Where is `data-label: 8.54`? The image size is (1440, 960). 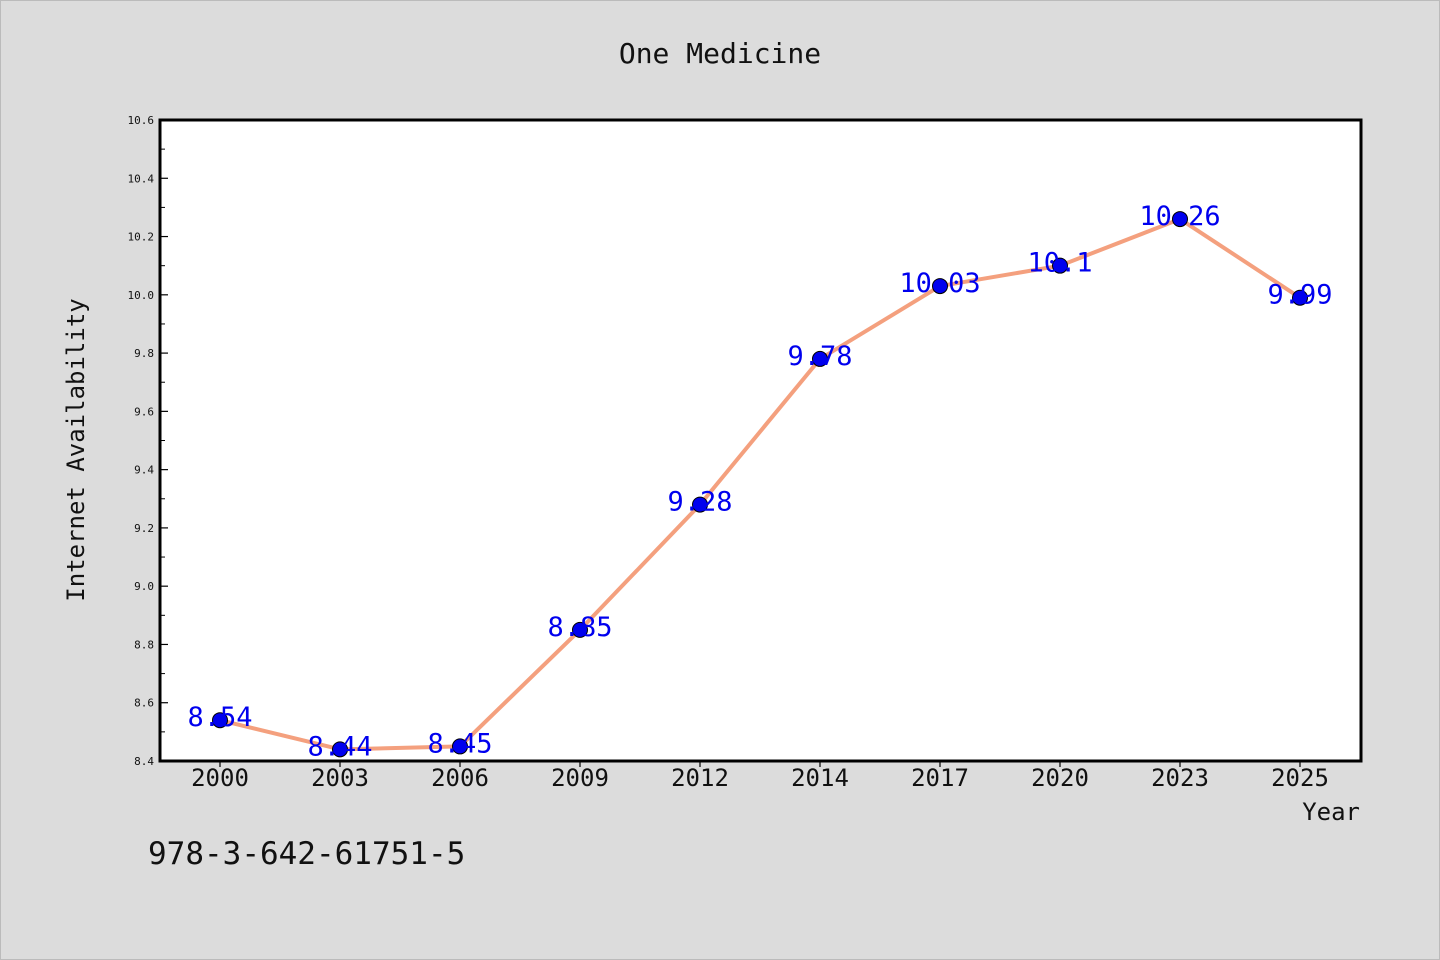
data-label: 8.54 is located at coordinates (219, 717).